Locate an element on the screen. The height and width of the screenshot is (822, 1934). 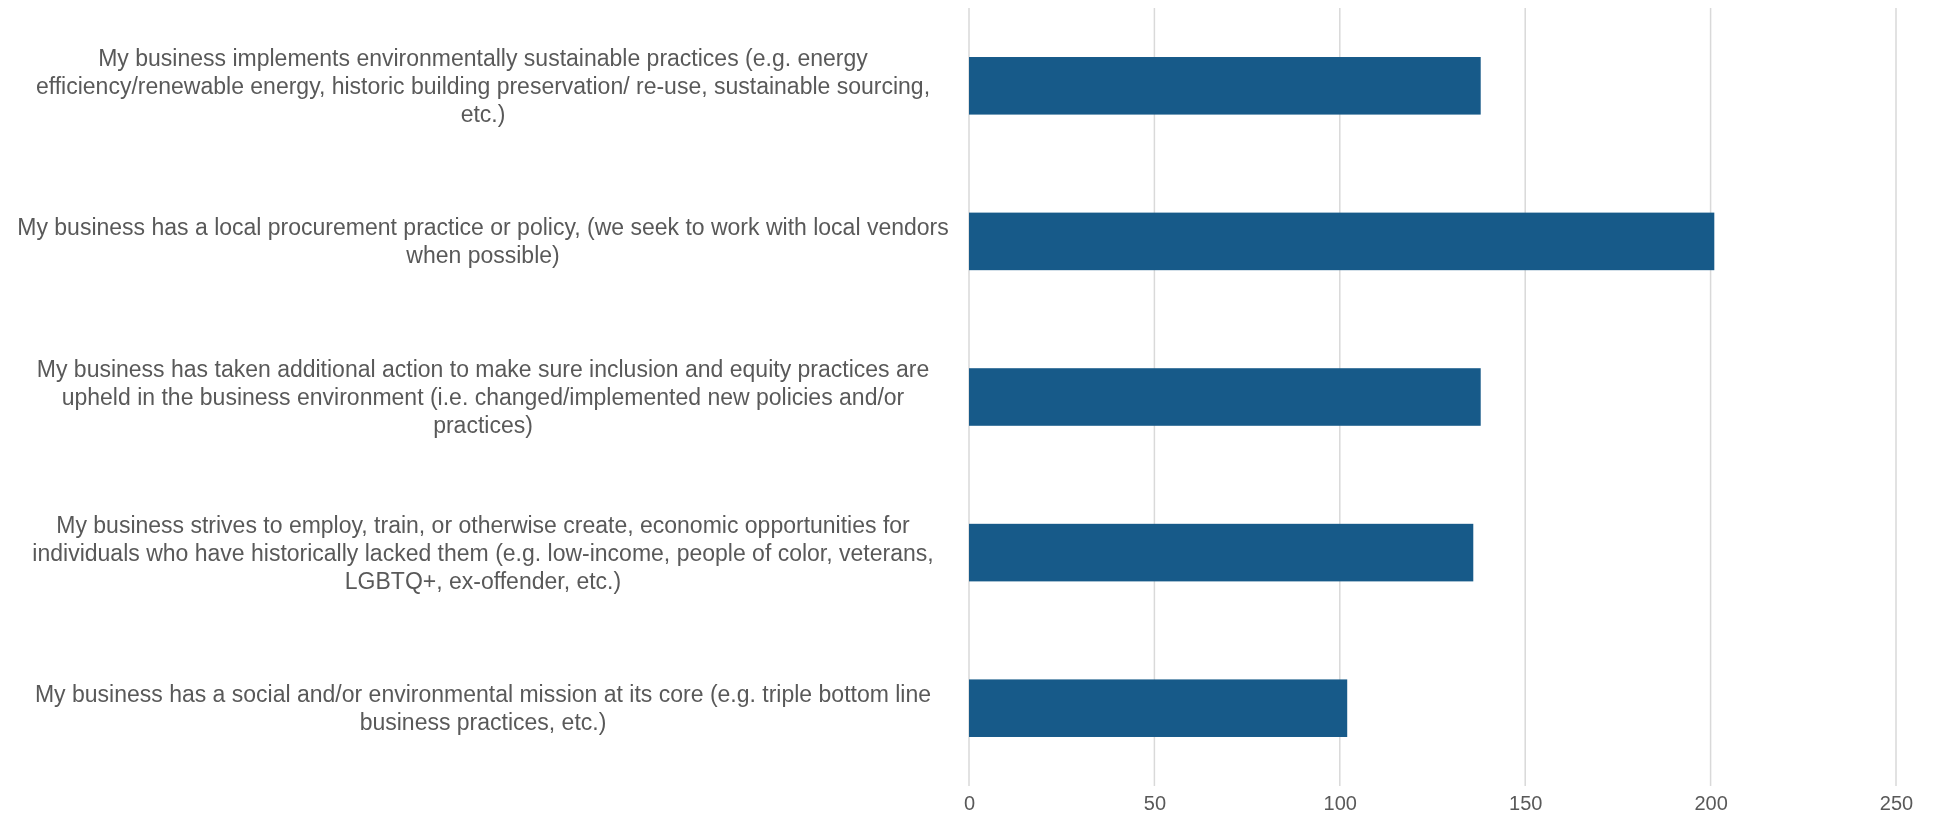
x-tick-label: 0 is located at coordinates (969, 803).